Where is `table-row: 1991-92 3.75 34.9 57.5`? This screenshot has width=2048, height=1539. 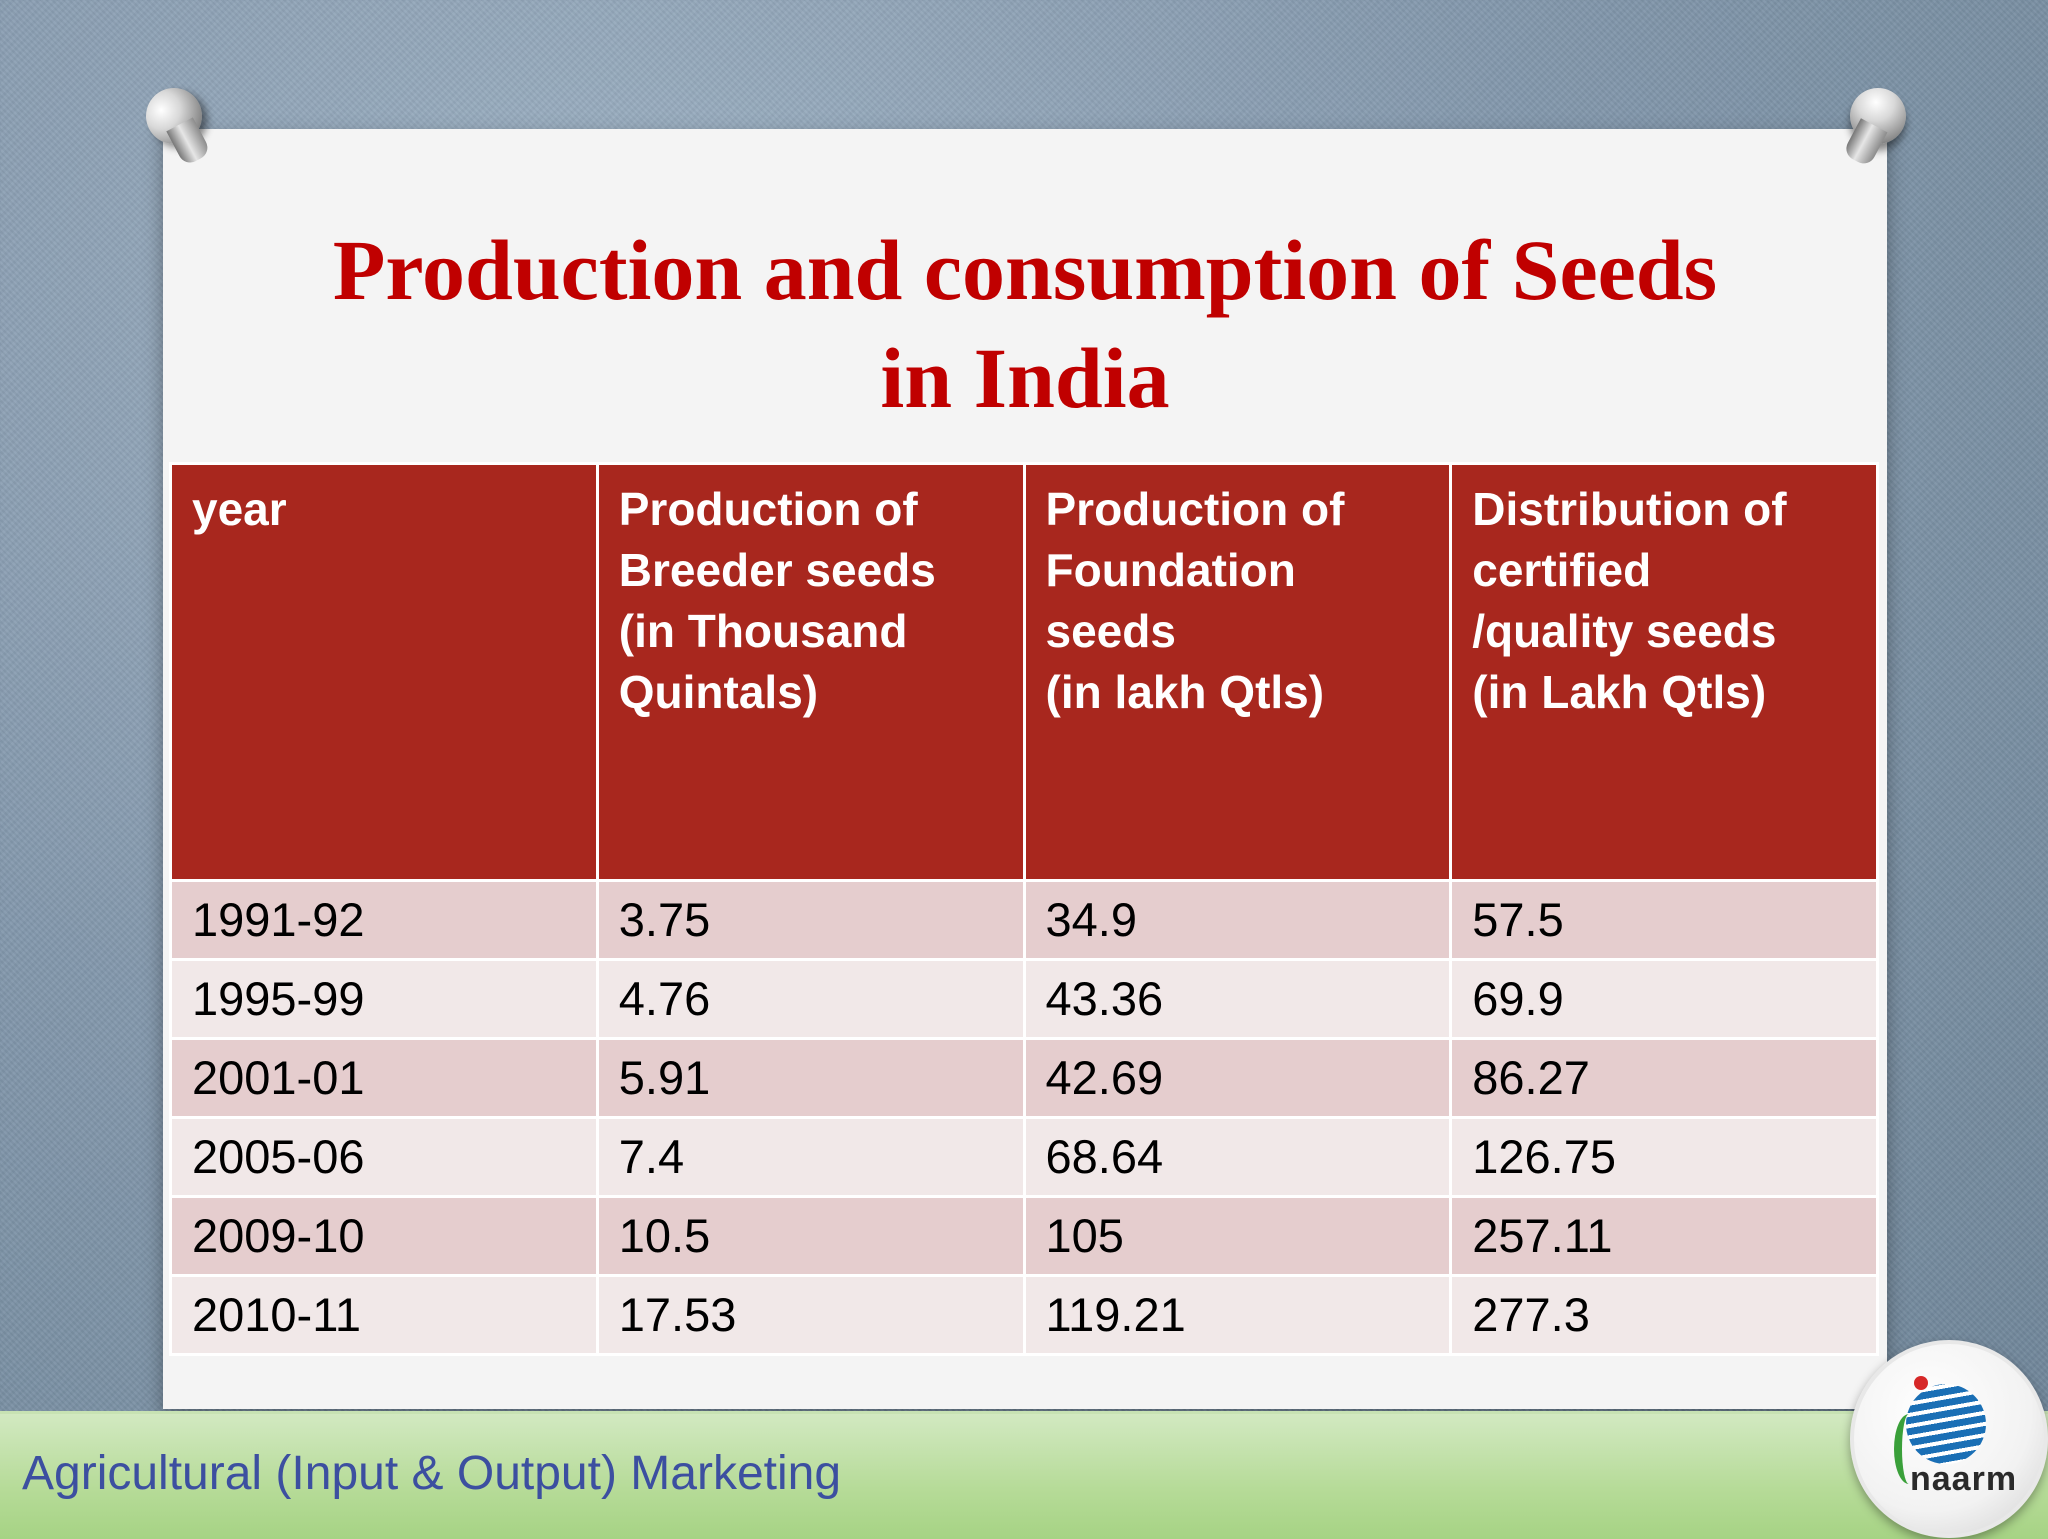 table-row: 1991-92 3.75 34.9 57.5 is located at coordinates (1024, 920).